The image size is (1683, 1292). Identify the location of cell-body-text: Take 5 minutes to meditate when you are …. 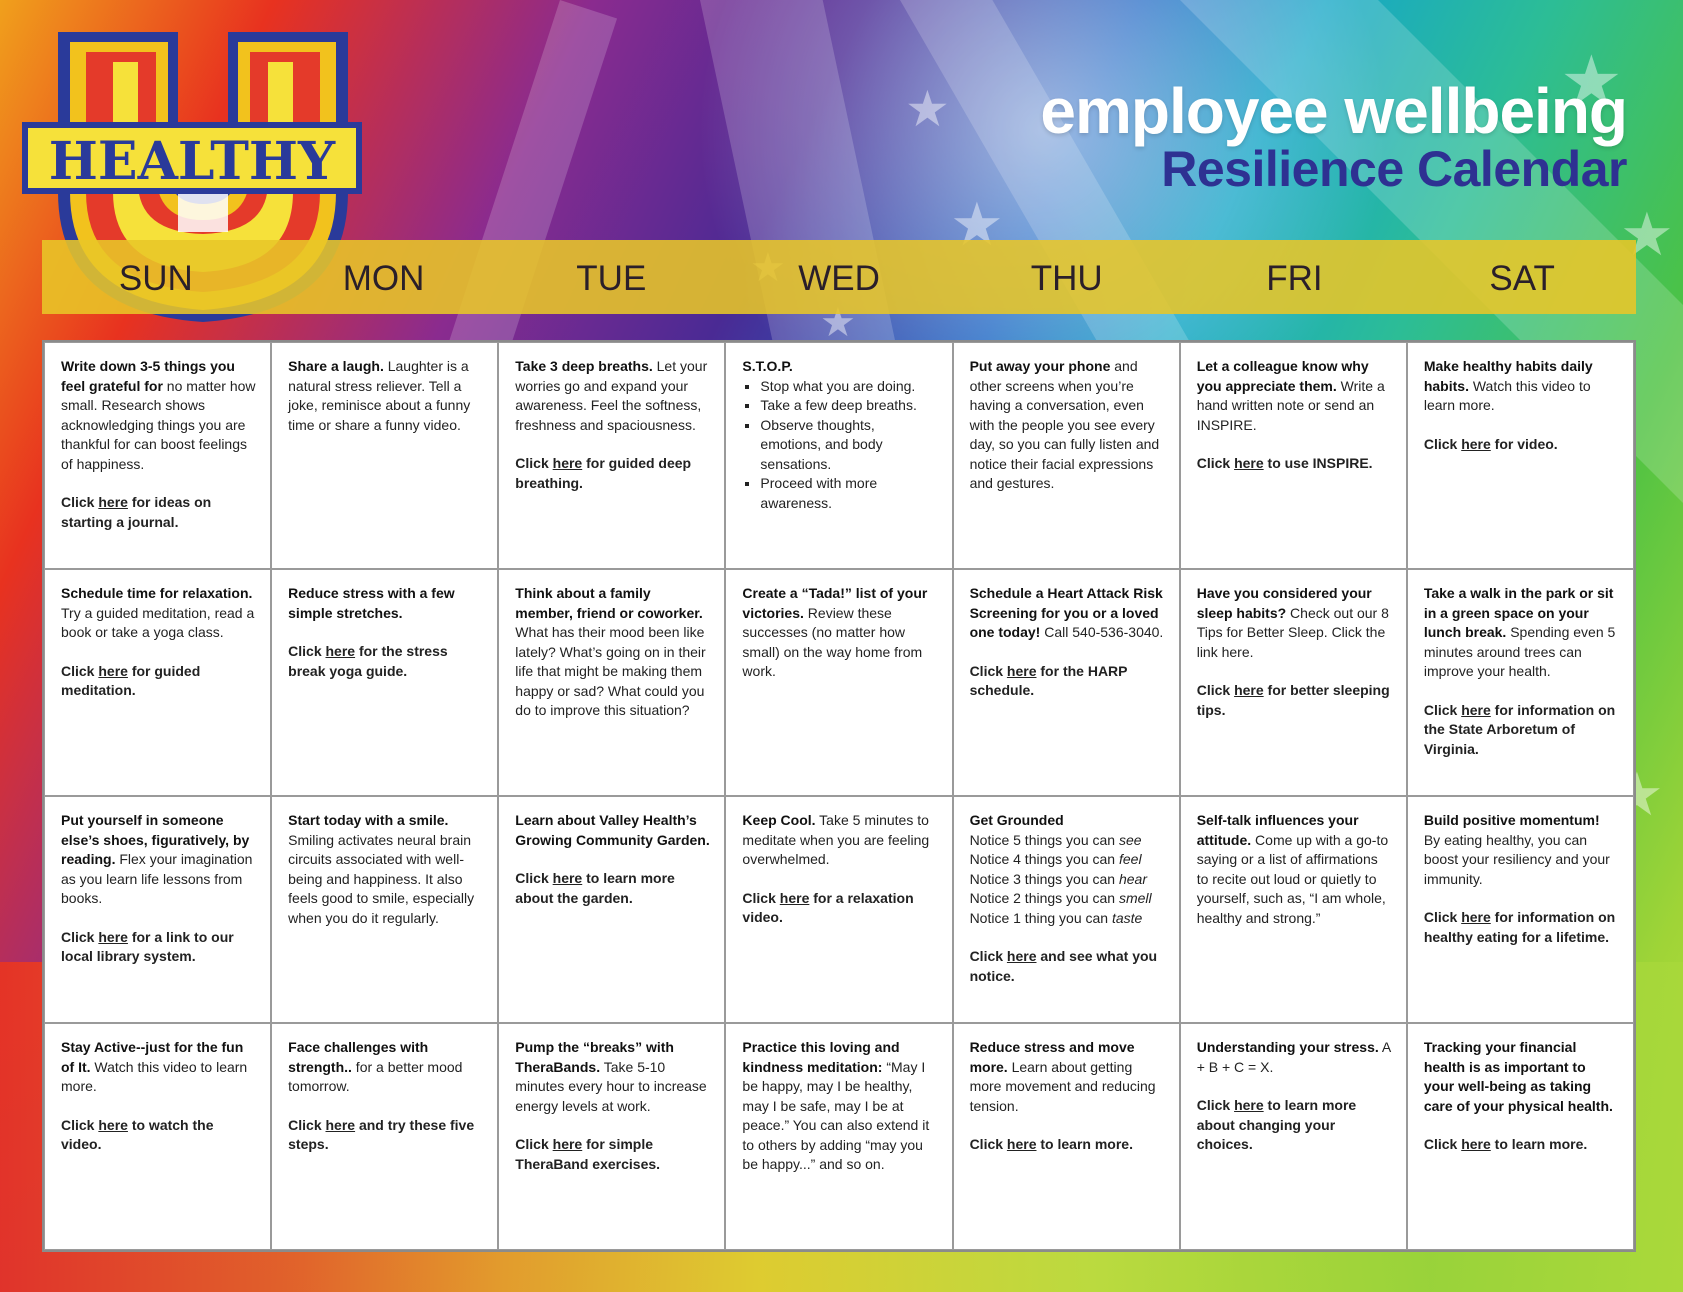
(836, 839).